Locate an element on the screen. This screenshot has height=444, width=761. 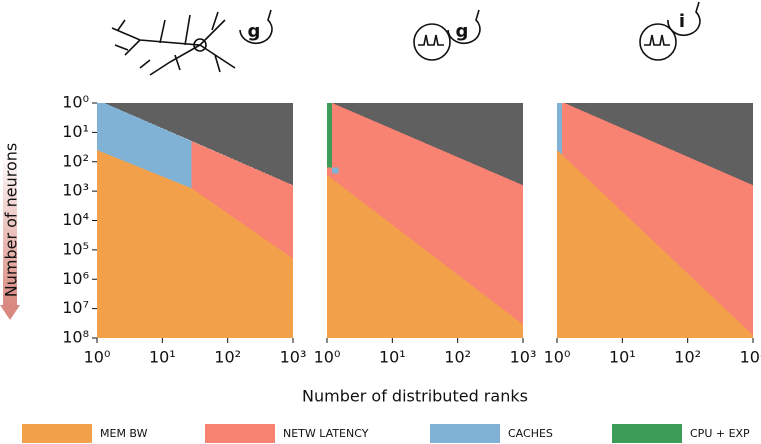
icon-label: i is located at coordinates (682, 21).